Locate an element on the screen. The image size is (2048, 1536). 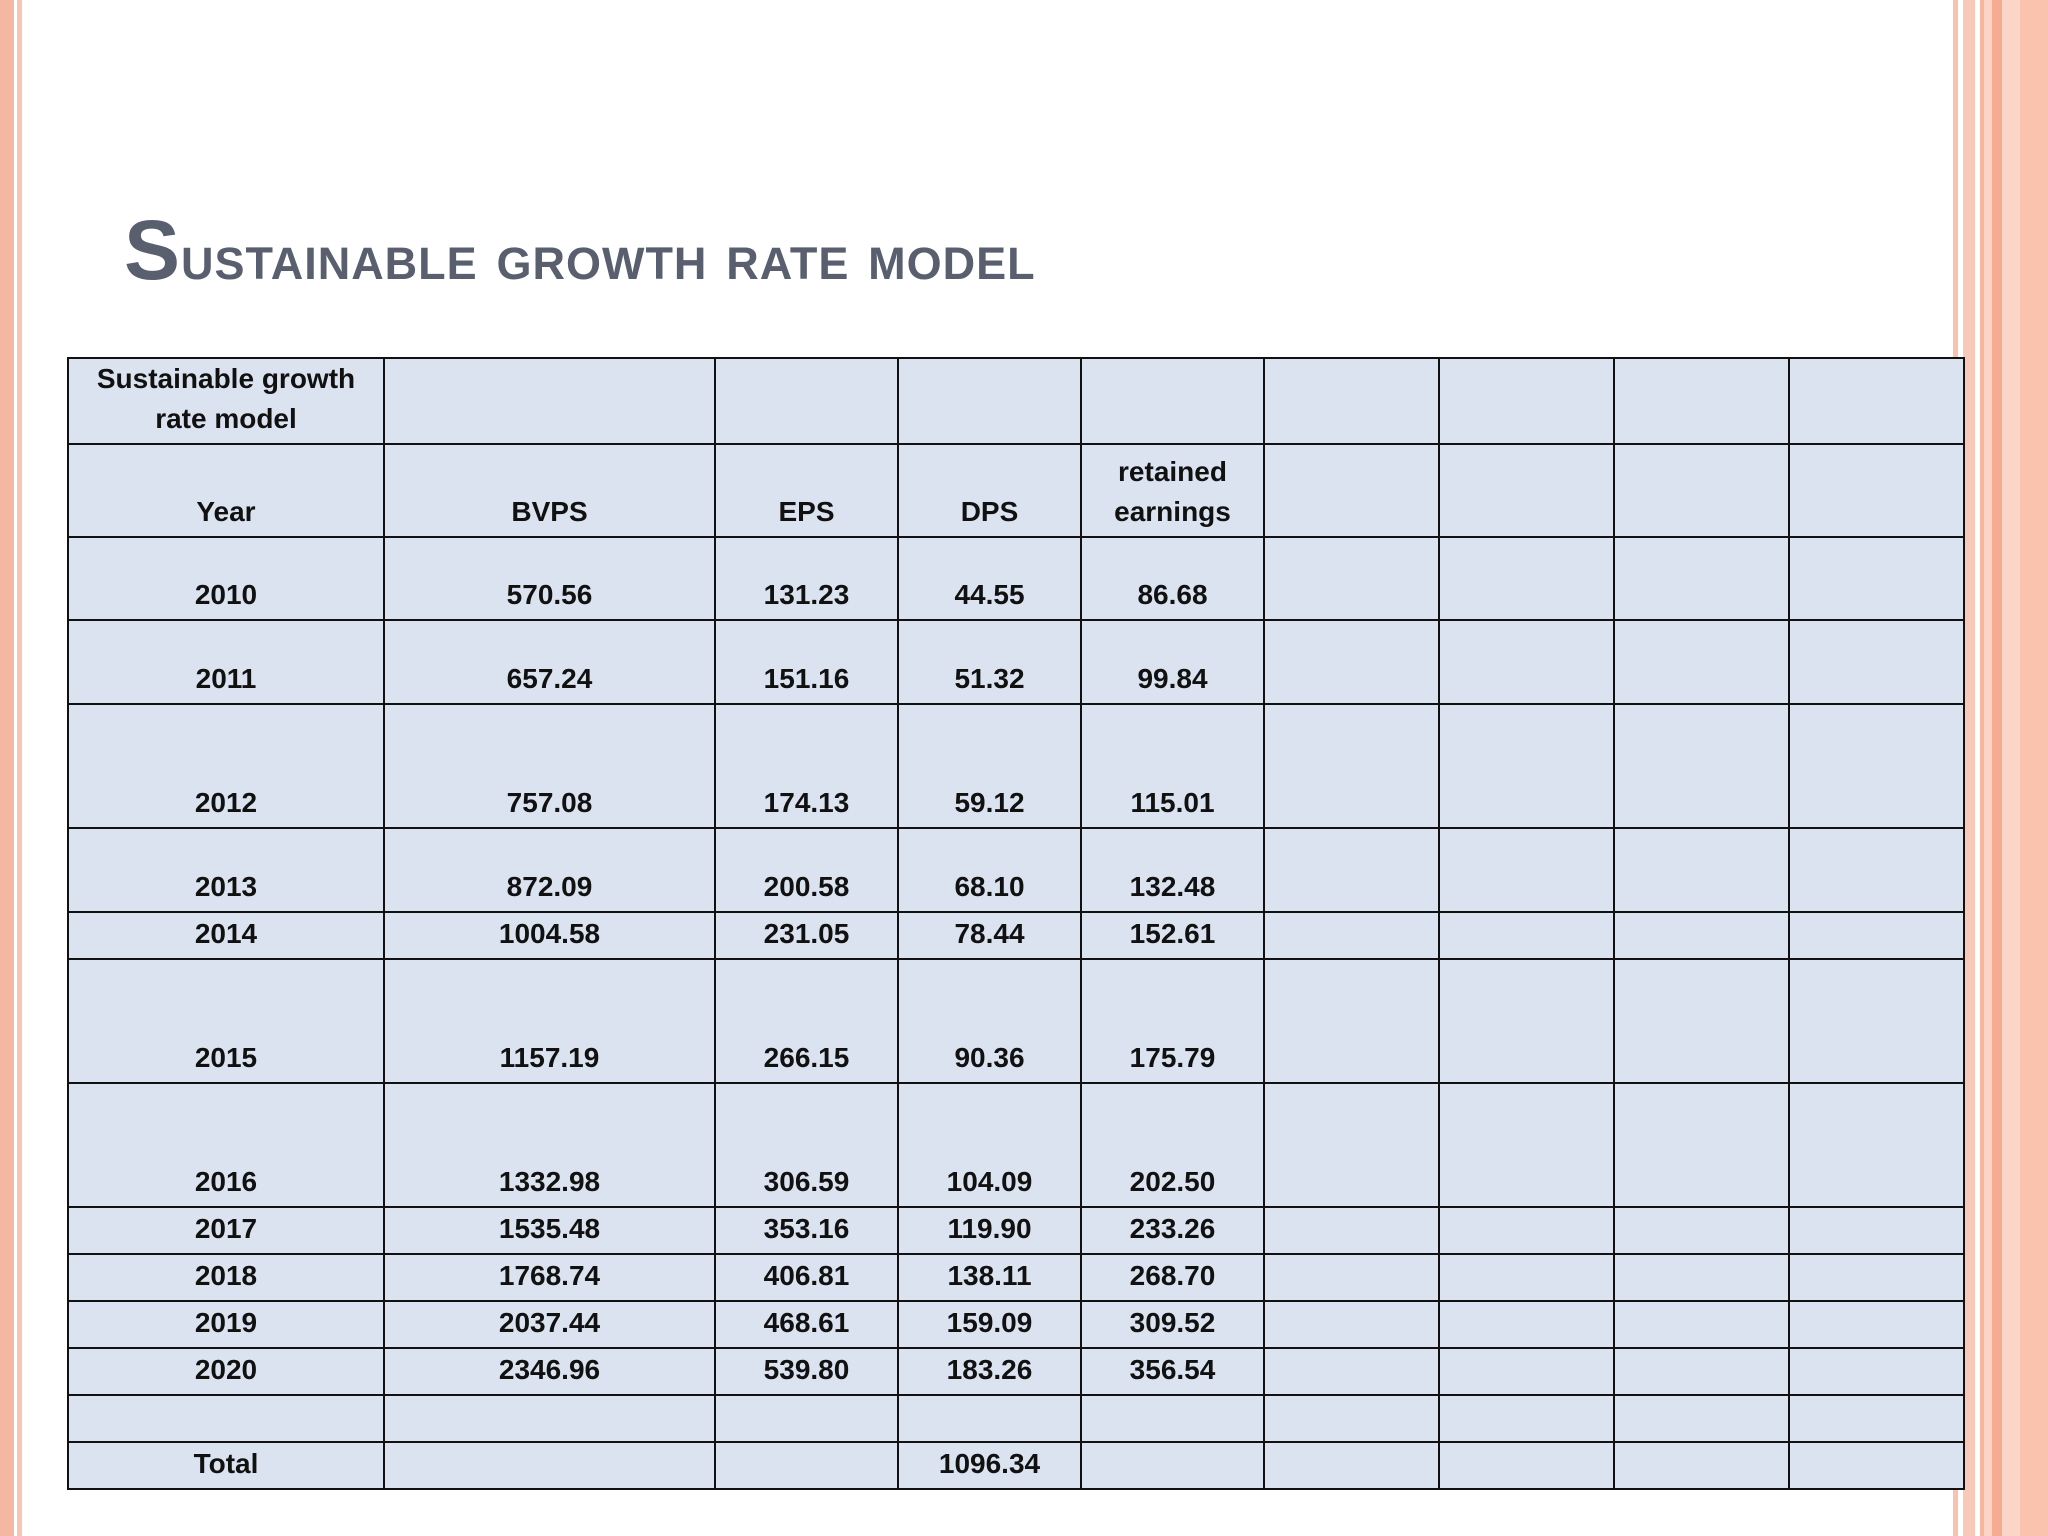
table-cell: 151.16 is located at coordinates (806, 662).